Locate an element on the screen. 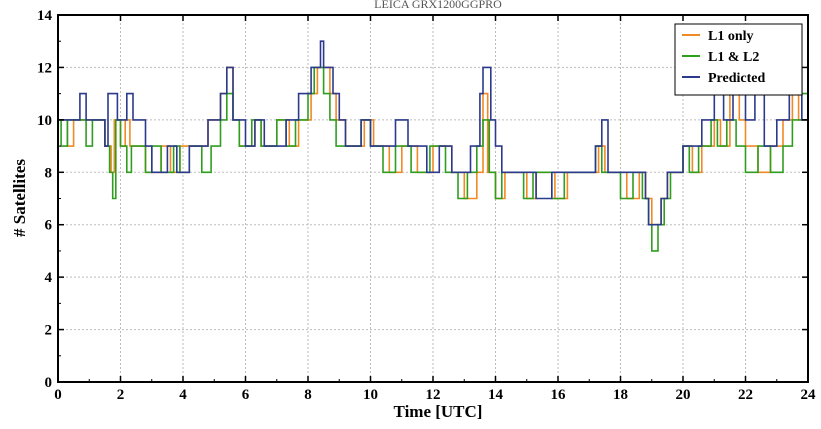  legend-label: Predicted is located at coordinates (736, 78).